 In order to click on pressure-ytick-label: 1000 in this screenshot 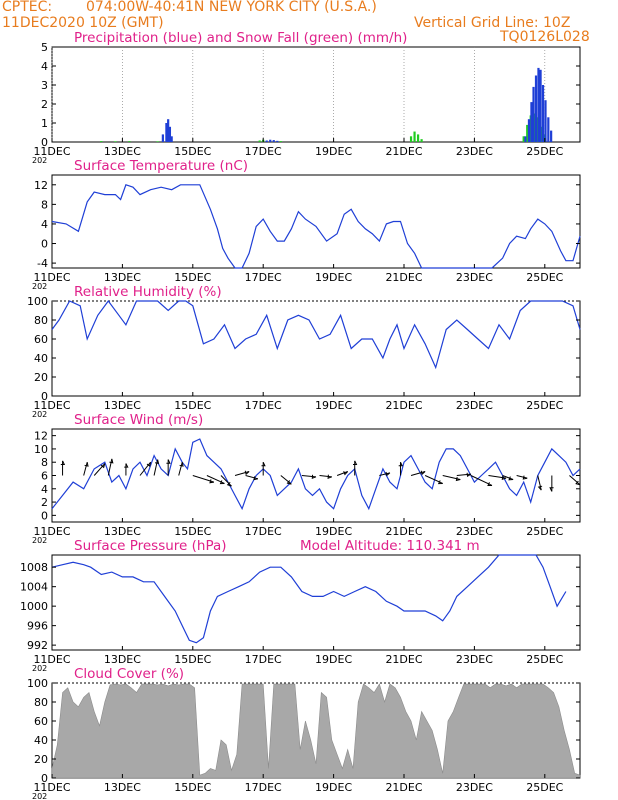, I will do `click(34, 606)`.